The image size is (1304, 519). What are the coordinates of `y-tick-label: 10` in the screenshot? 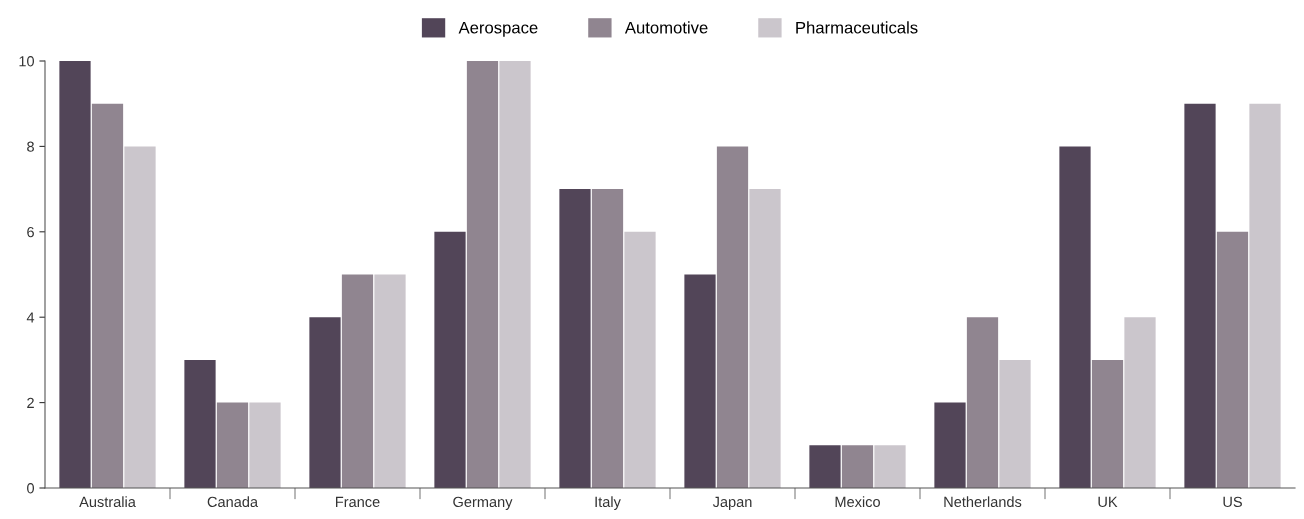 It's located at (27, 61).